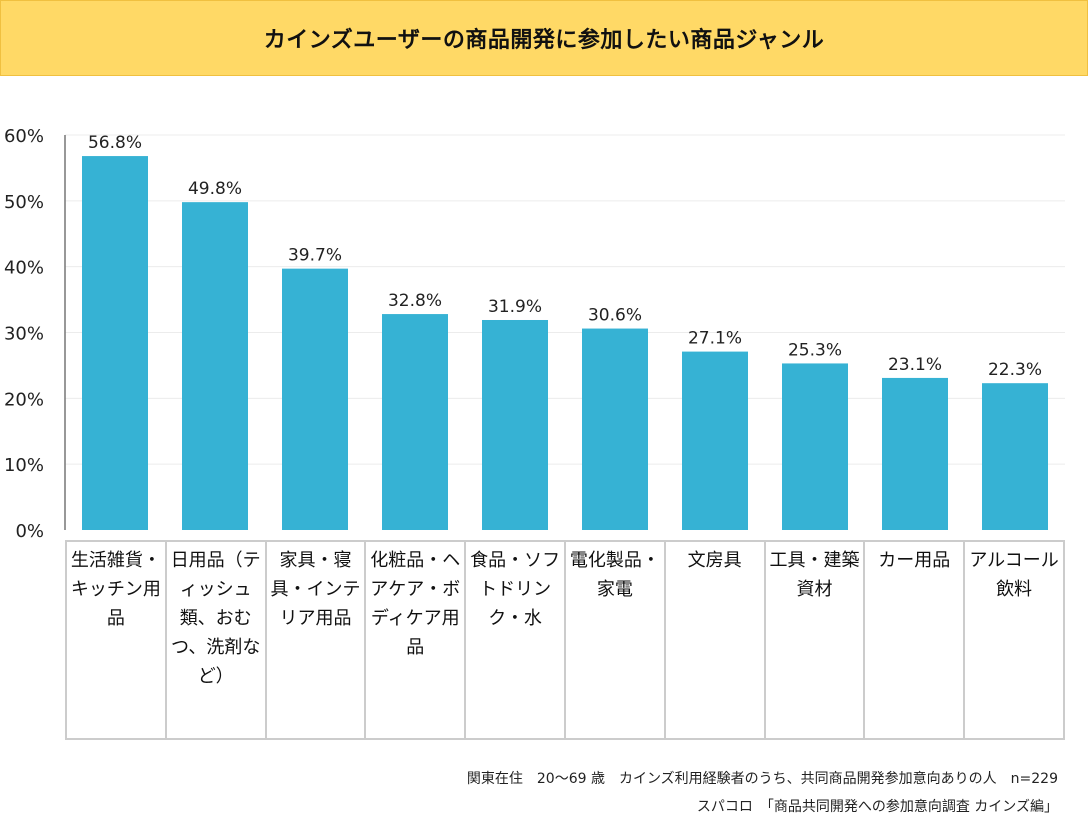 The image size is (1090, 821). Describe the element at coordinates (715, 339) in the screenshot. I see `bar-value-label: 27.1%` at that location.